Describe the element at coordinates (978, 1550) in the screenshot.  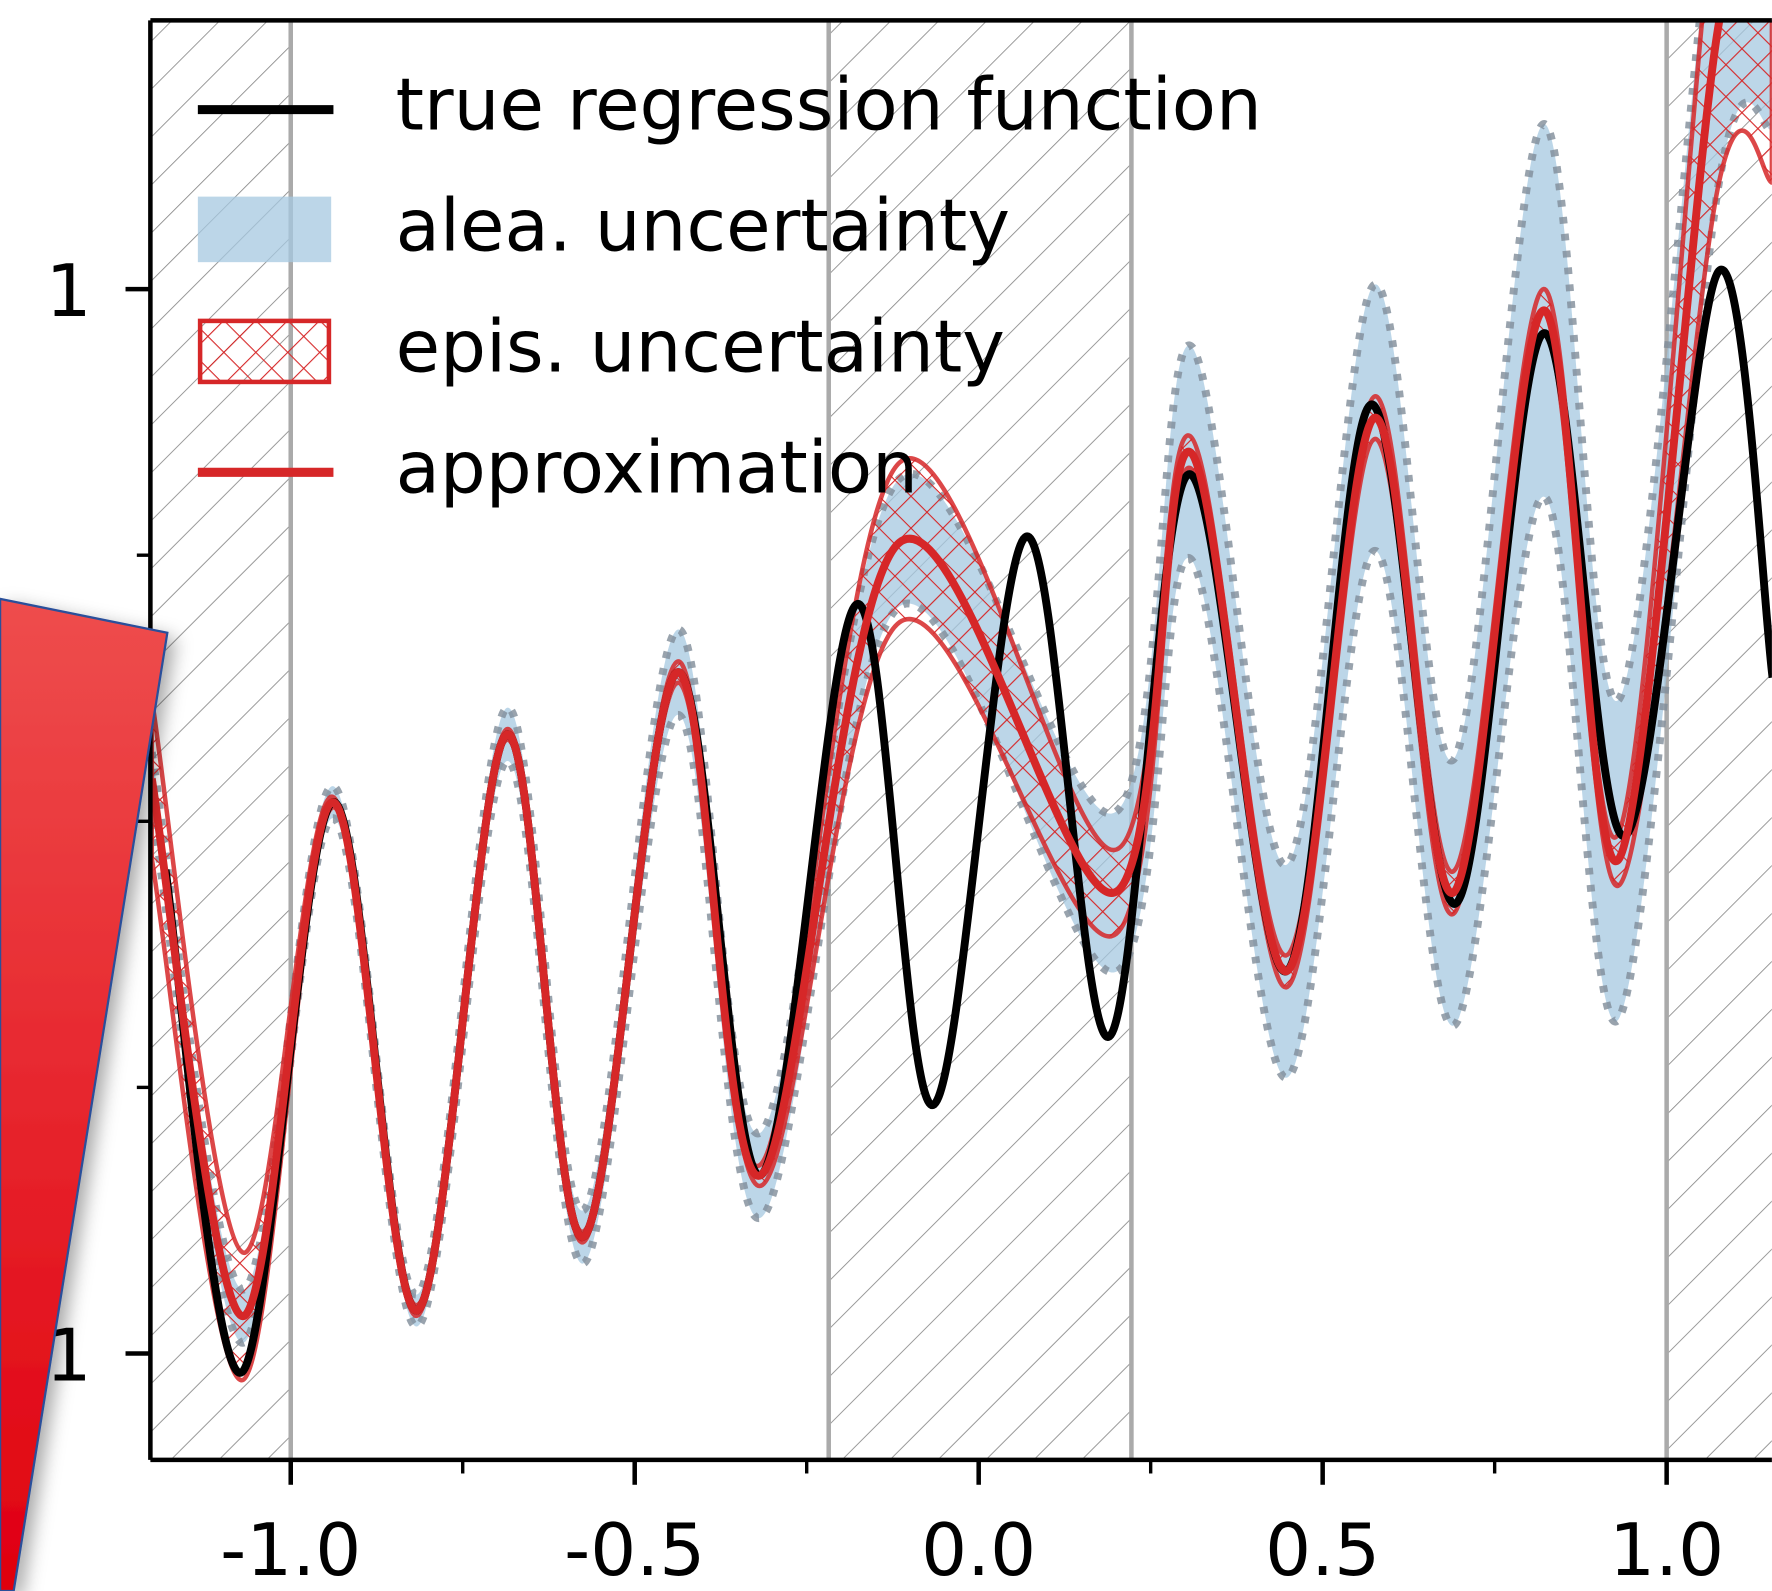
I see `x-tick-label: 0.0` at that location.